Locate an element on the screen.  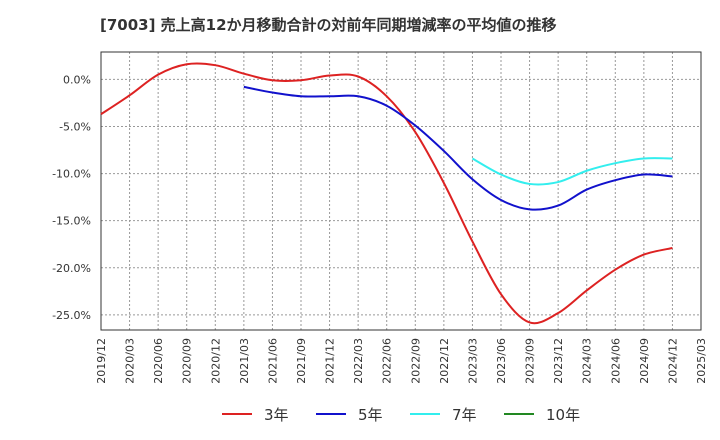
x-tick-label: 2023/12 is located at coordinates (558, 361).